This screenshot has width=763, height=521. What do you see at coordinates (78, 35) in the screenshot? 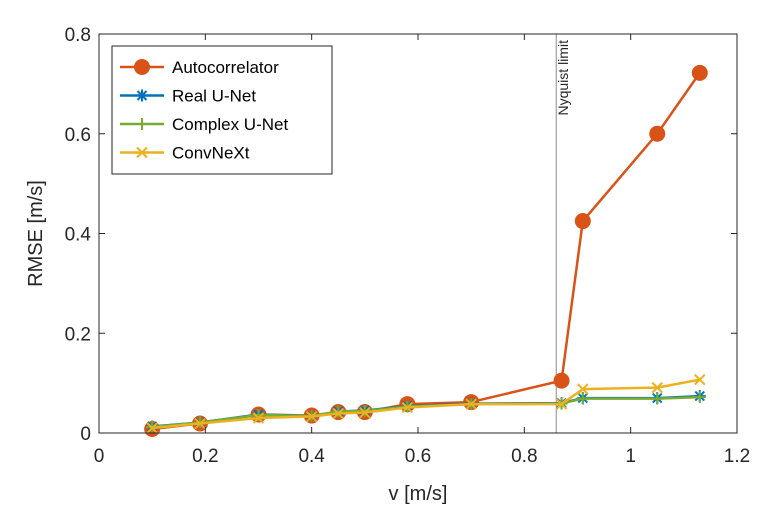
I see `y-tick-label: 0.8` at bounding box center [78, 35].